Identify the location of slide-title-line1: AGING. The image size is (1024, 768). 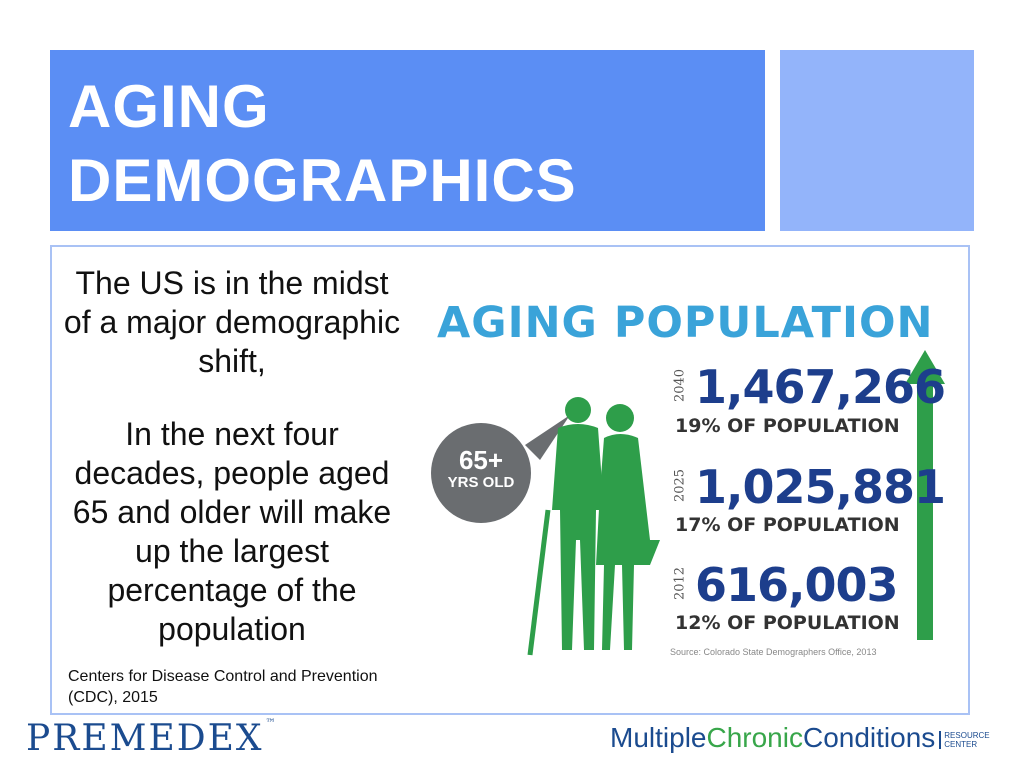
(169, 106).